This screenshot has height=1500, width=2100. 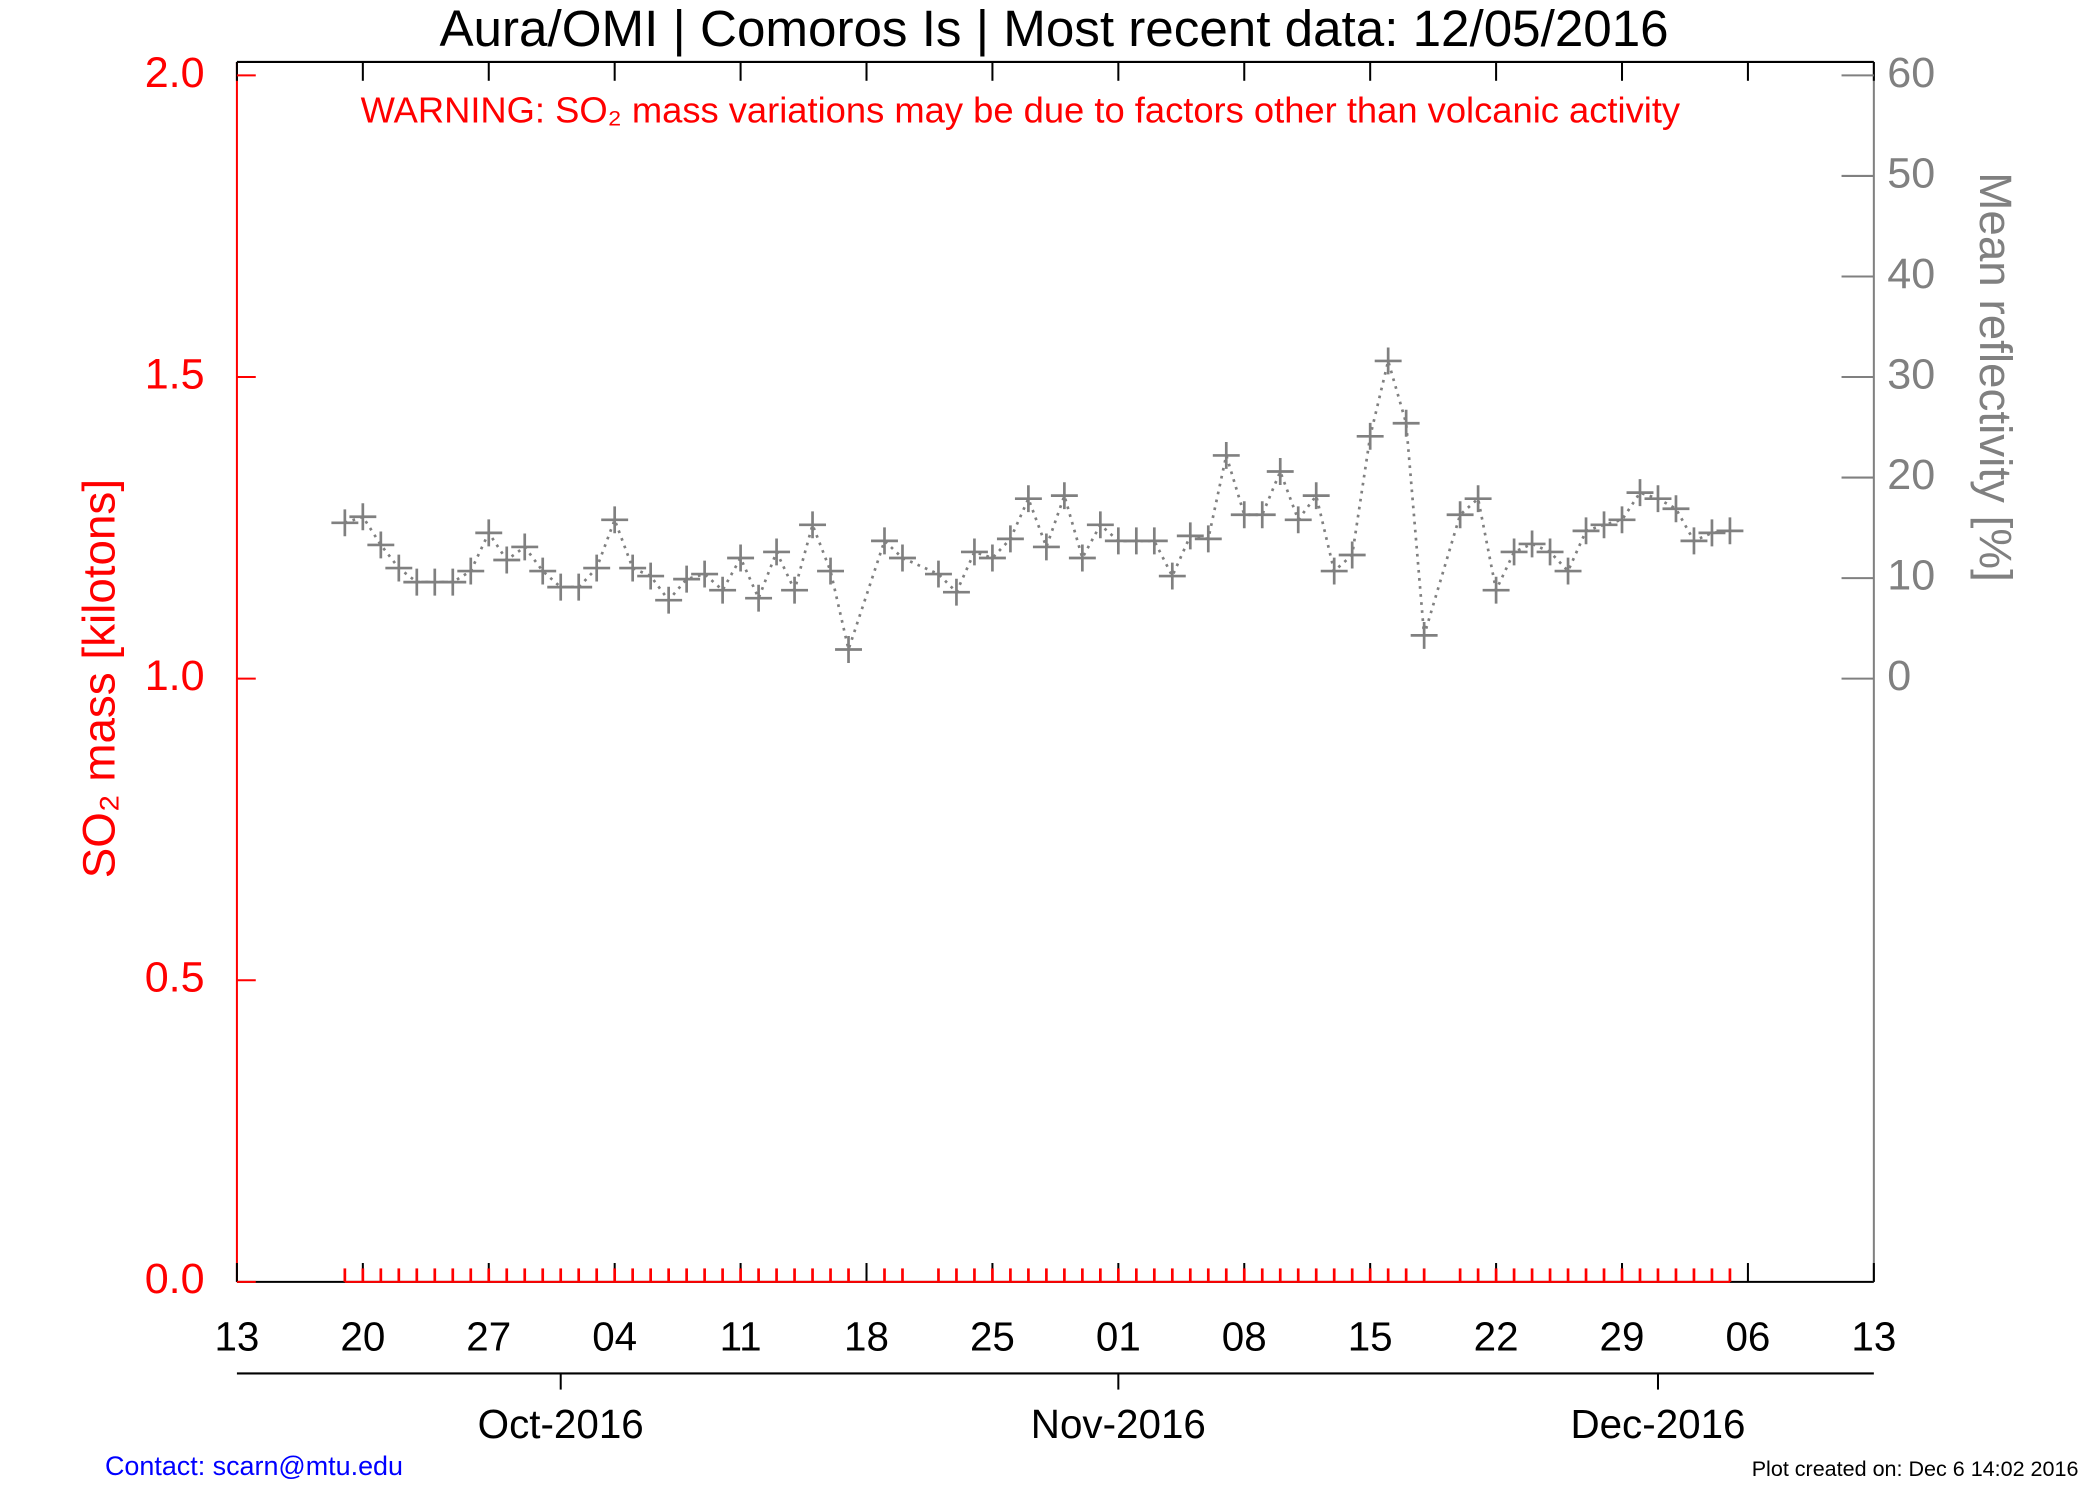 I want to click on x-tick-label: 25, so click(x=992, y=1336).